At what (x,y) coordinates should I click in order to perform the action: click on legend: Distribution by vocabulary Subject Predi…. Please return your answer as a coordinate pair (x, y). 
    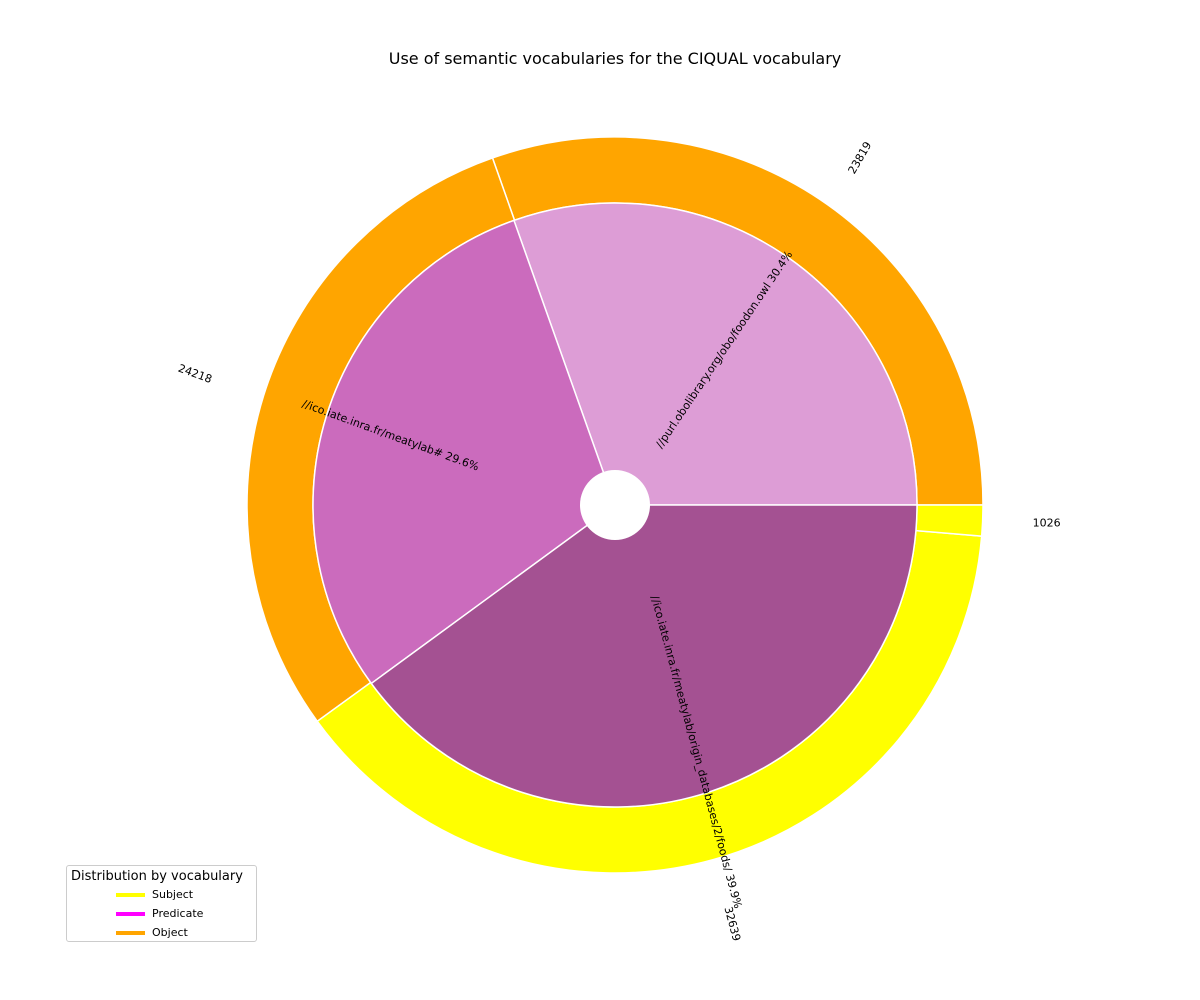
    Looking at the image, I should click on (161, 903).